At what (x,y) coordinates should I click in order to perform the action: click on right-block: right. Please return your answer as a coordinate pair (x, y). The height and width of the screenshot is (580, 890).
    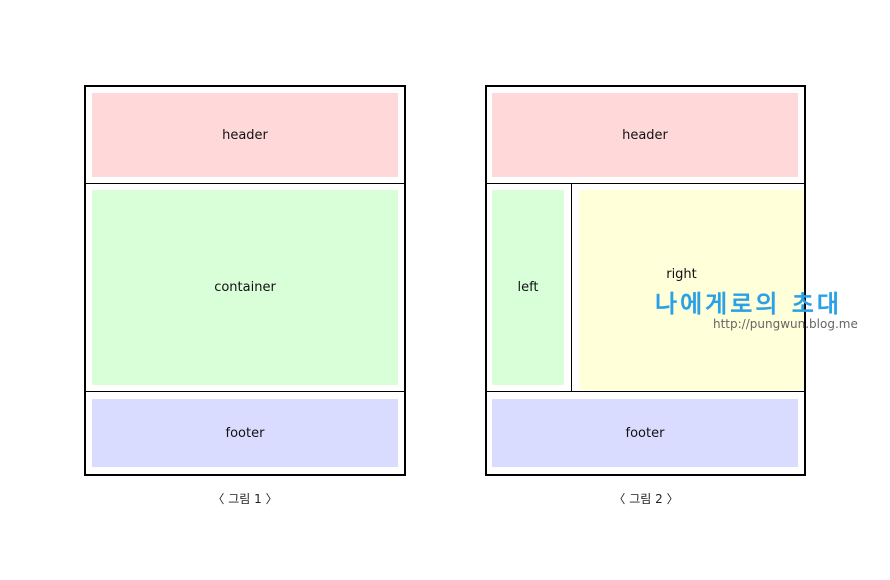
    Looking at the image, I should click on (691, 290).